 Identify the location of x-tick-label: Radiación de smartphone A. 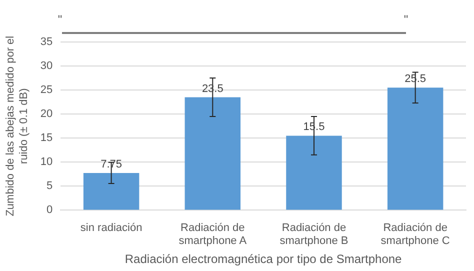
(213, 235).